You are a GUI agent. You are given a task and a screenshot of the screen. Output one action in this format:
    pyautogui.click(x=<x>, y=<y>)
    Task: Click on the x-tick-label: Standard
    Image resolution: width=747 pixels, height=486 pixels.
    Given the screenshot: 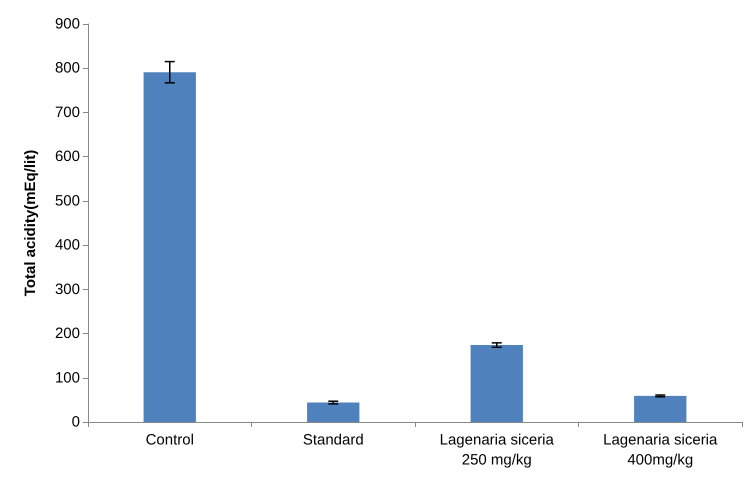 What is the action you would take?
    pyautogui.click(x=333, y=440)
    